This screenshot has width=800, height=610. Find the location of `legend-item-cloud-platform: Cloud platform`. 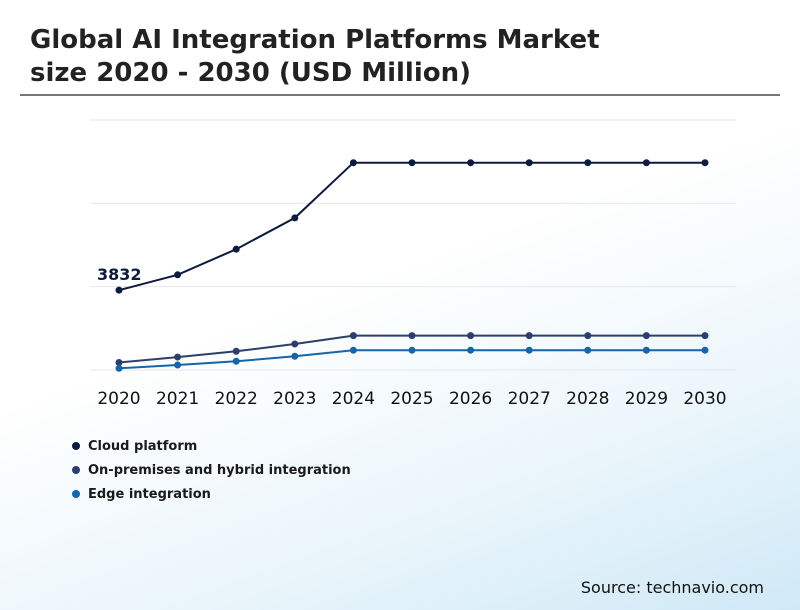

legend-item-cloud-platform: Cloud platform is located at coordinates (211, 446).